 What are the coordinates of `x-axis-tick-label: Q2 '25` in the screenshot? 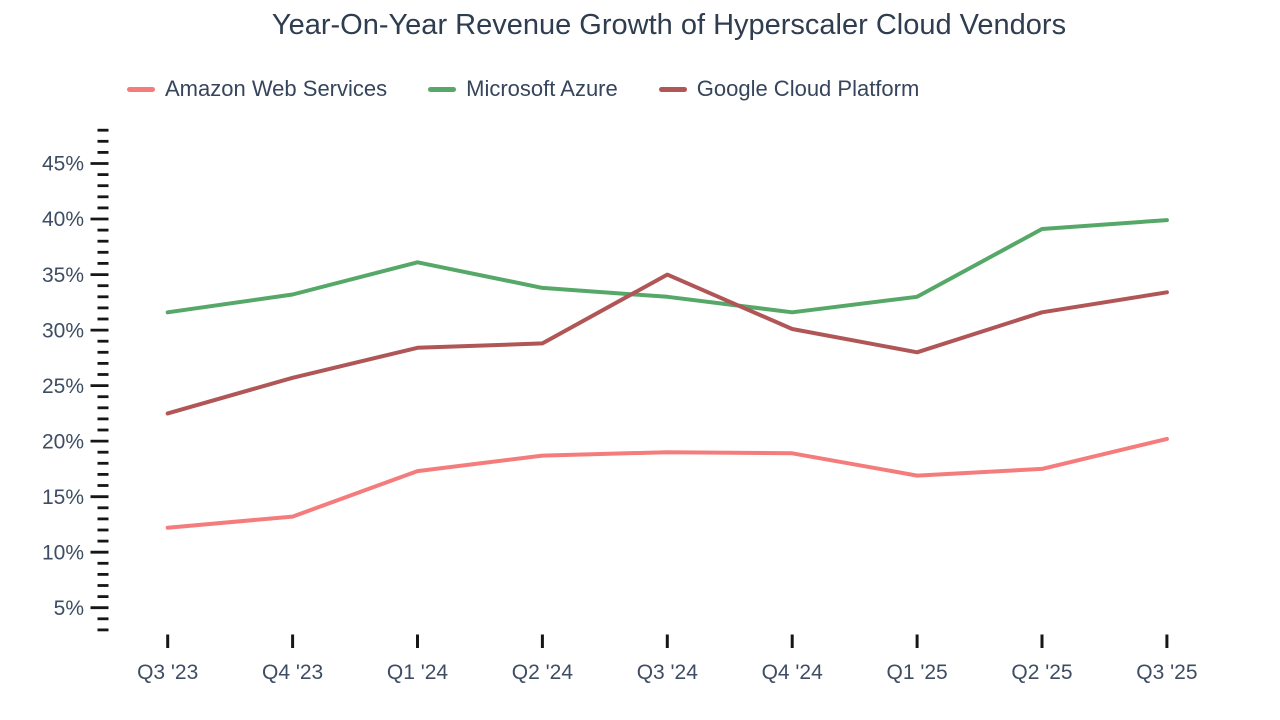 It's located at (1041, 672).